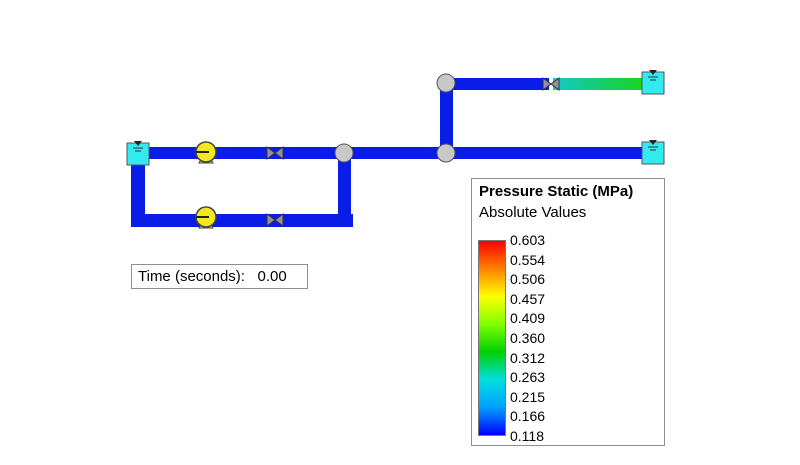 Image resolution: width=800 pixels, height=465 pixels. Describe the element at coordinates (528, 357) in the screenshot. I see `legend-tick-label: 0.312` at that location.